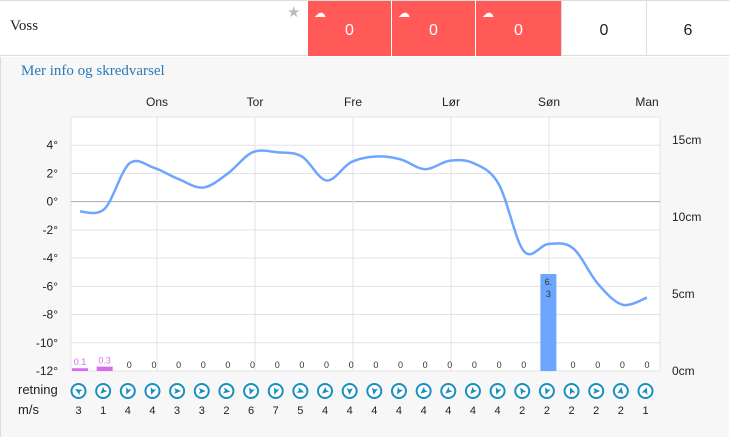 The height and width of the screenshot is (437, 729). Describe the element at coordinates (28, 409) in the screenshot. I see `wind-speed-label: m/s` at that location.